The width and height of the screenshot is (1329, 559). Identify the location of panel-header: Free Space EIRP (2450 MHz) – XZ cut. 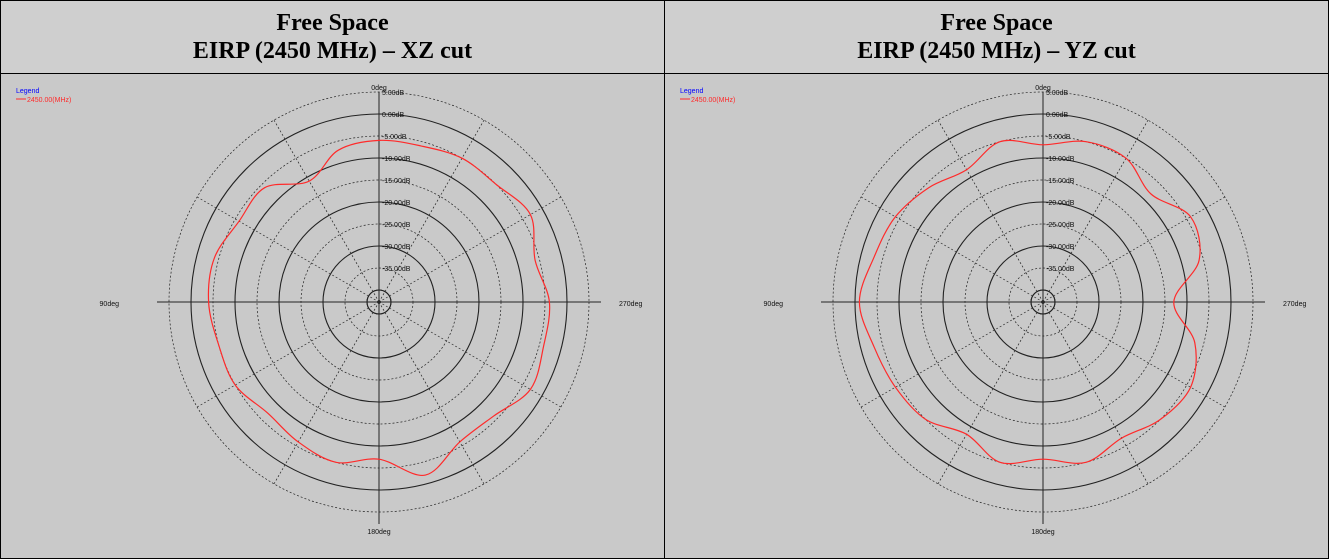
(332, 37).